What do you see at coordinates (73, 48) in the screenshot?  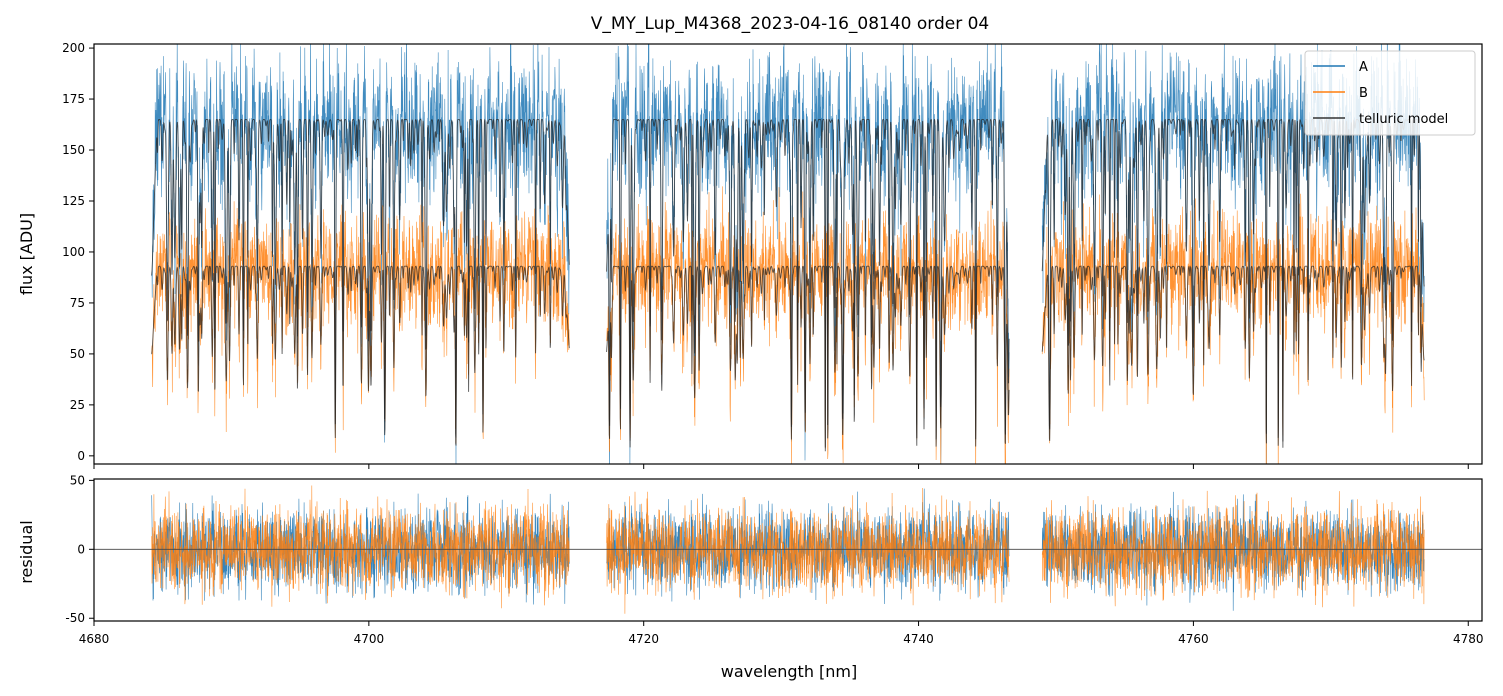 I see `top-y-tick-label: 200` at bounding box center [73, 48].